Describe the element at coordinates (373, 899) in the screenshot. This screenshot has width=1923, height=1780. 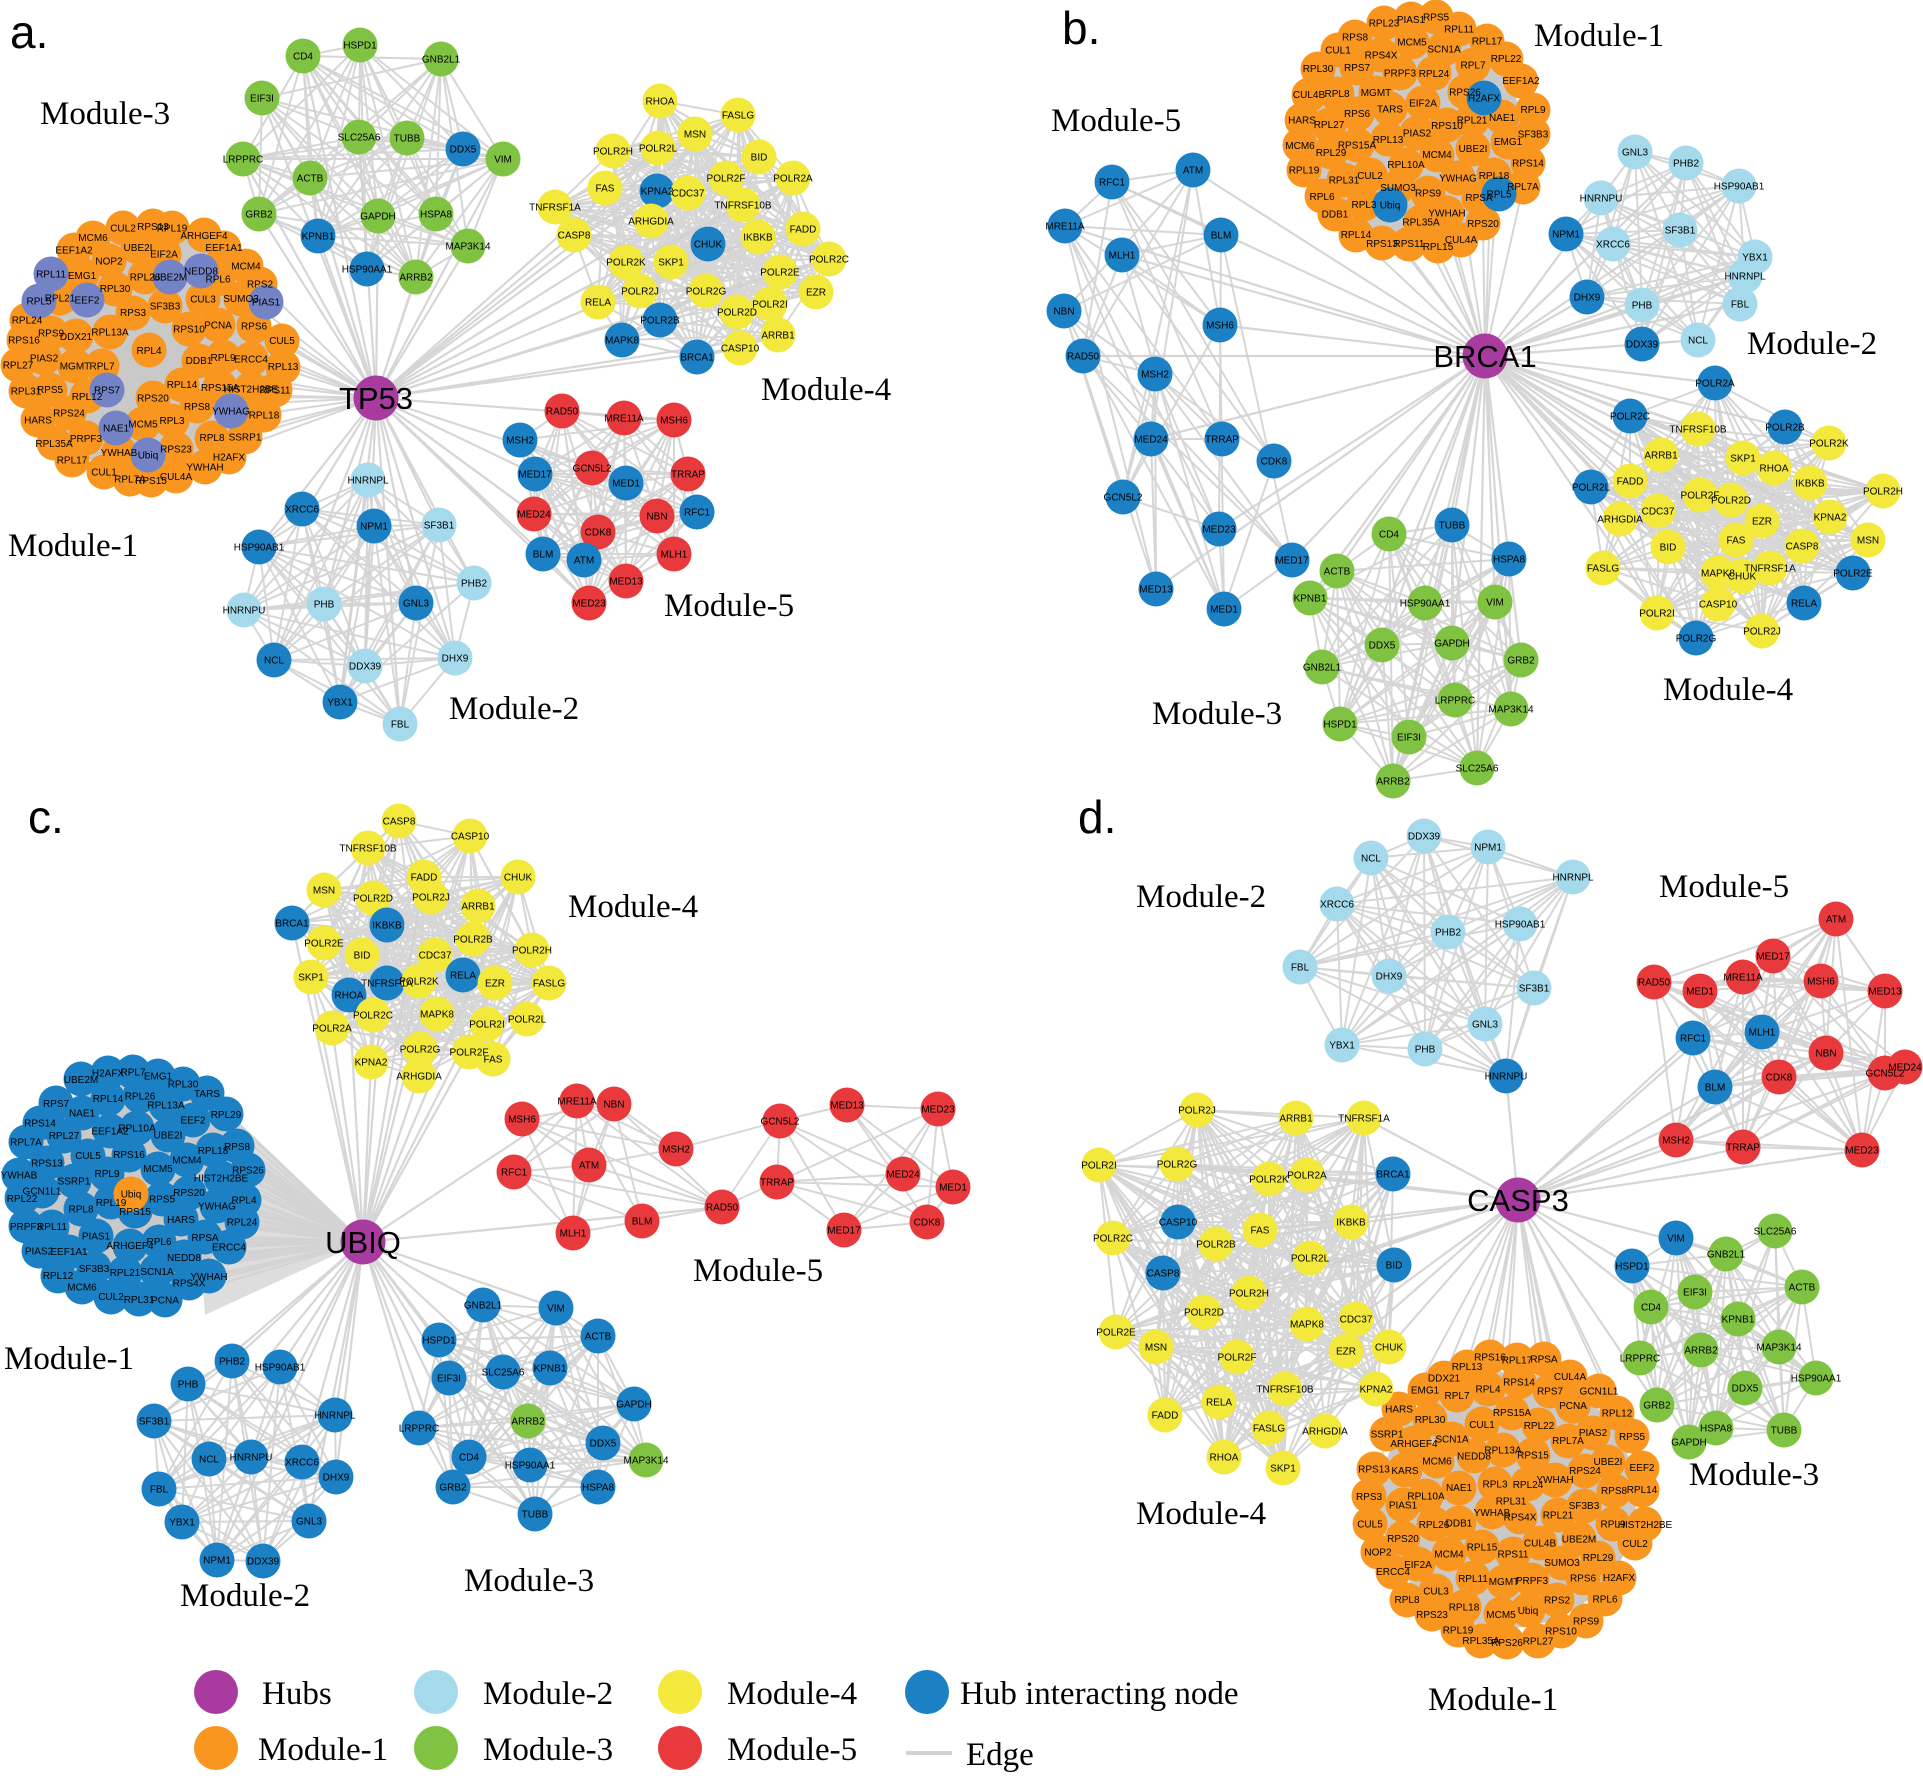
I see `svg-text: POLR2D` at that location.